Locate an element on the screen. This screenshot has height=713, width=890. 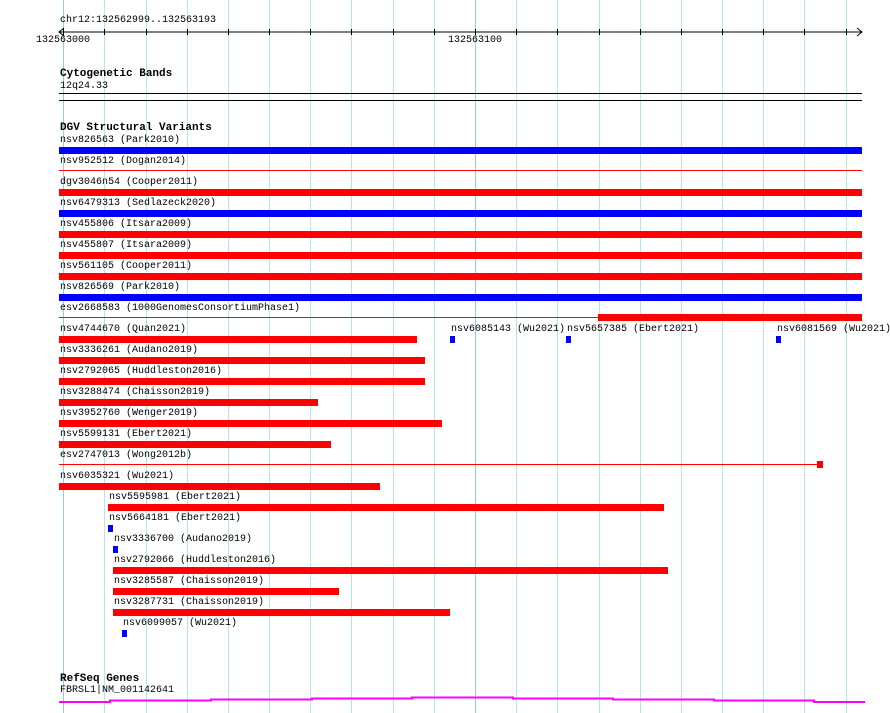
feature-label: nsv5657385 (Ebert2021) is located at coordinates (633, 329).